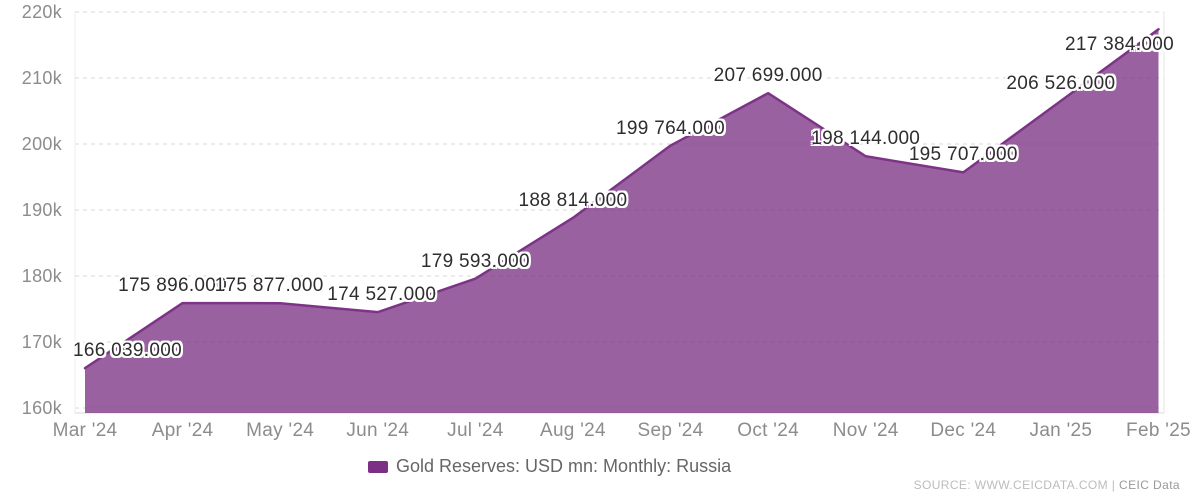 The image size is (1200, 500). I want to click on source-prefix: SOURCE: WWW.CEICDATA.COM |, so click(1016, 485).